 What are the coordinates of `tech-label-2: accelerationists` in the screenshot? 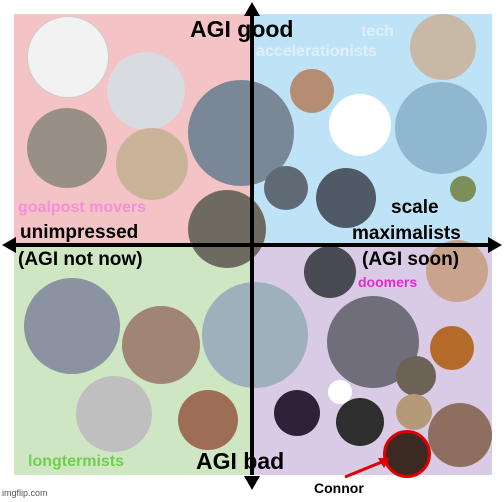 It's located at (316, 51).